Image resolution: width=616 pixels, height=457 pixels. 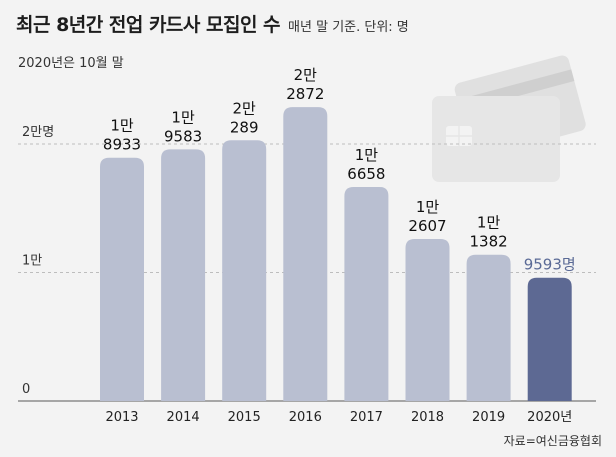 What do you see at coordinates (488, 417) in the screenshot?
I see `x-tick-label: 2019` at bounding box center [488, 417].